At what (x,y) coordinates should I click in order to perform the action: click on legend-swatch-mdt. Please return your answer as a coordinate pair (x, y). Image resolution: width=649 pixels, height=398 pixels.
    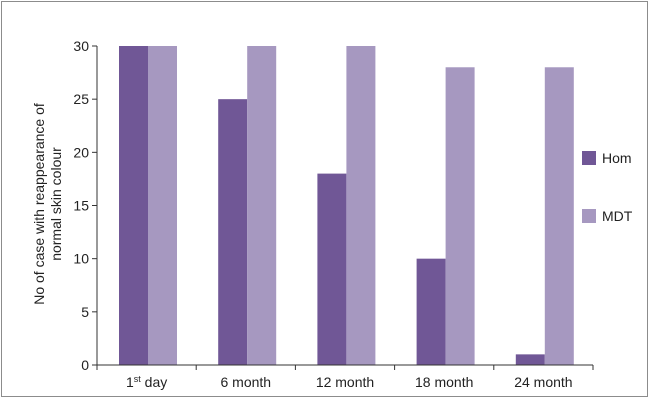
    Looking at the image, I should click on (589, 216).